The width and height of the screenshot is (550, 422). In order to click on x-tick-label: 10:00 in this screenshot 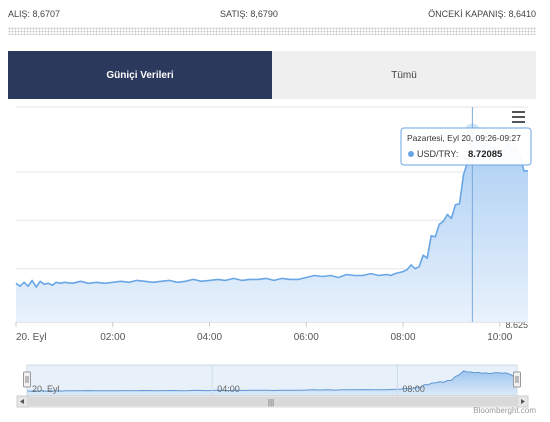, I will do `click(499, 337)`.